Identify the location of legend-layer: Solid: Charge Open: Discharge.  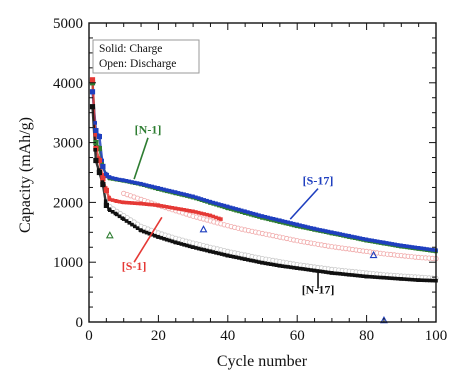
(146, 56).